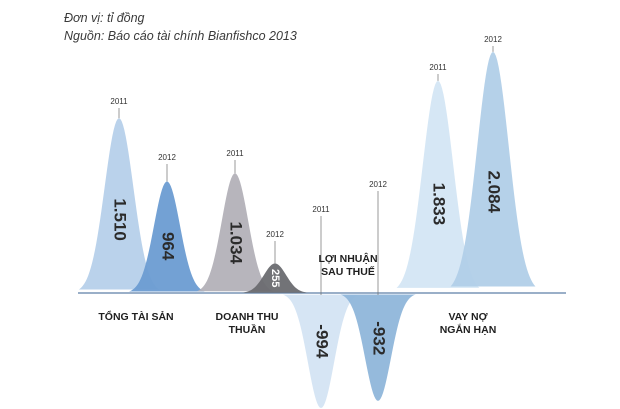 This screenshot has width=620, height=409. Describe the element at coordinates (494, 191) in the screenshot. I see `value-label-3-2012: 2.084` at that location.